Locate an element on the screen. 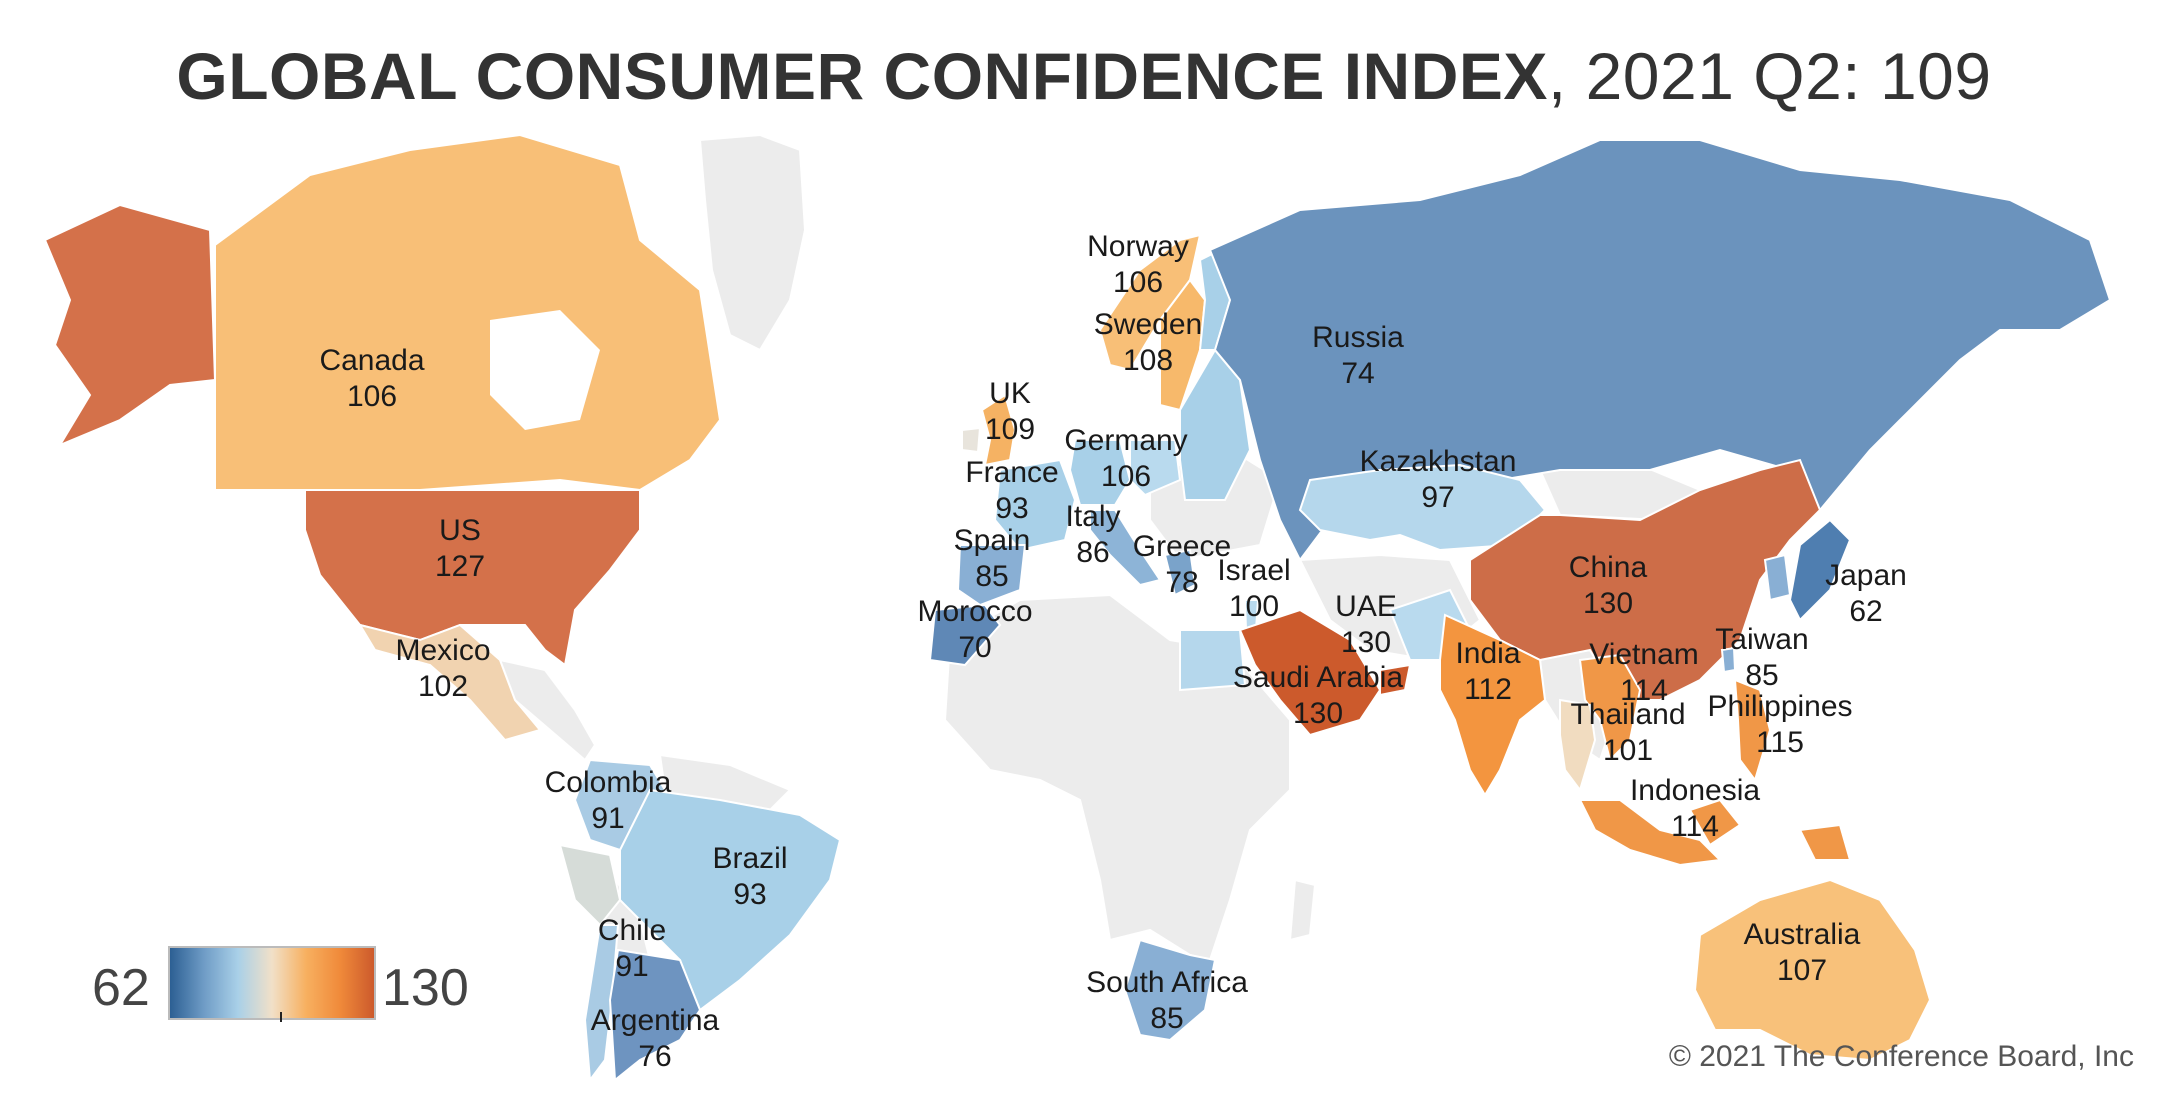  country-name-russia: Russia is located at coordinates (1358, 337).